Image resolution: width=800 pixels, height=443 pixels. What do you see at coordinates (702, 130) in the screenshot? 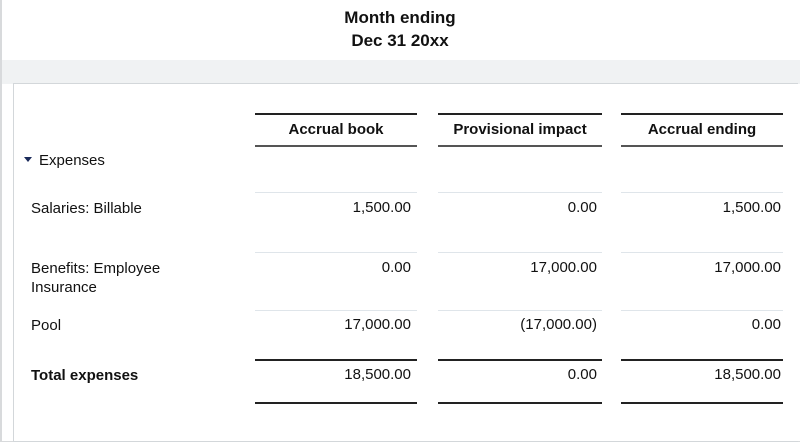
I see `column-header-accrual-ending: Accrual ending` at bounding box center [702, 130].